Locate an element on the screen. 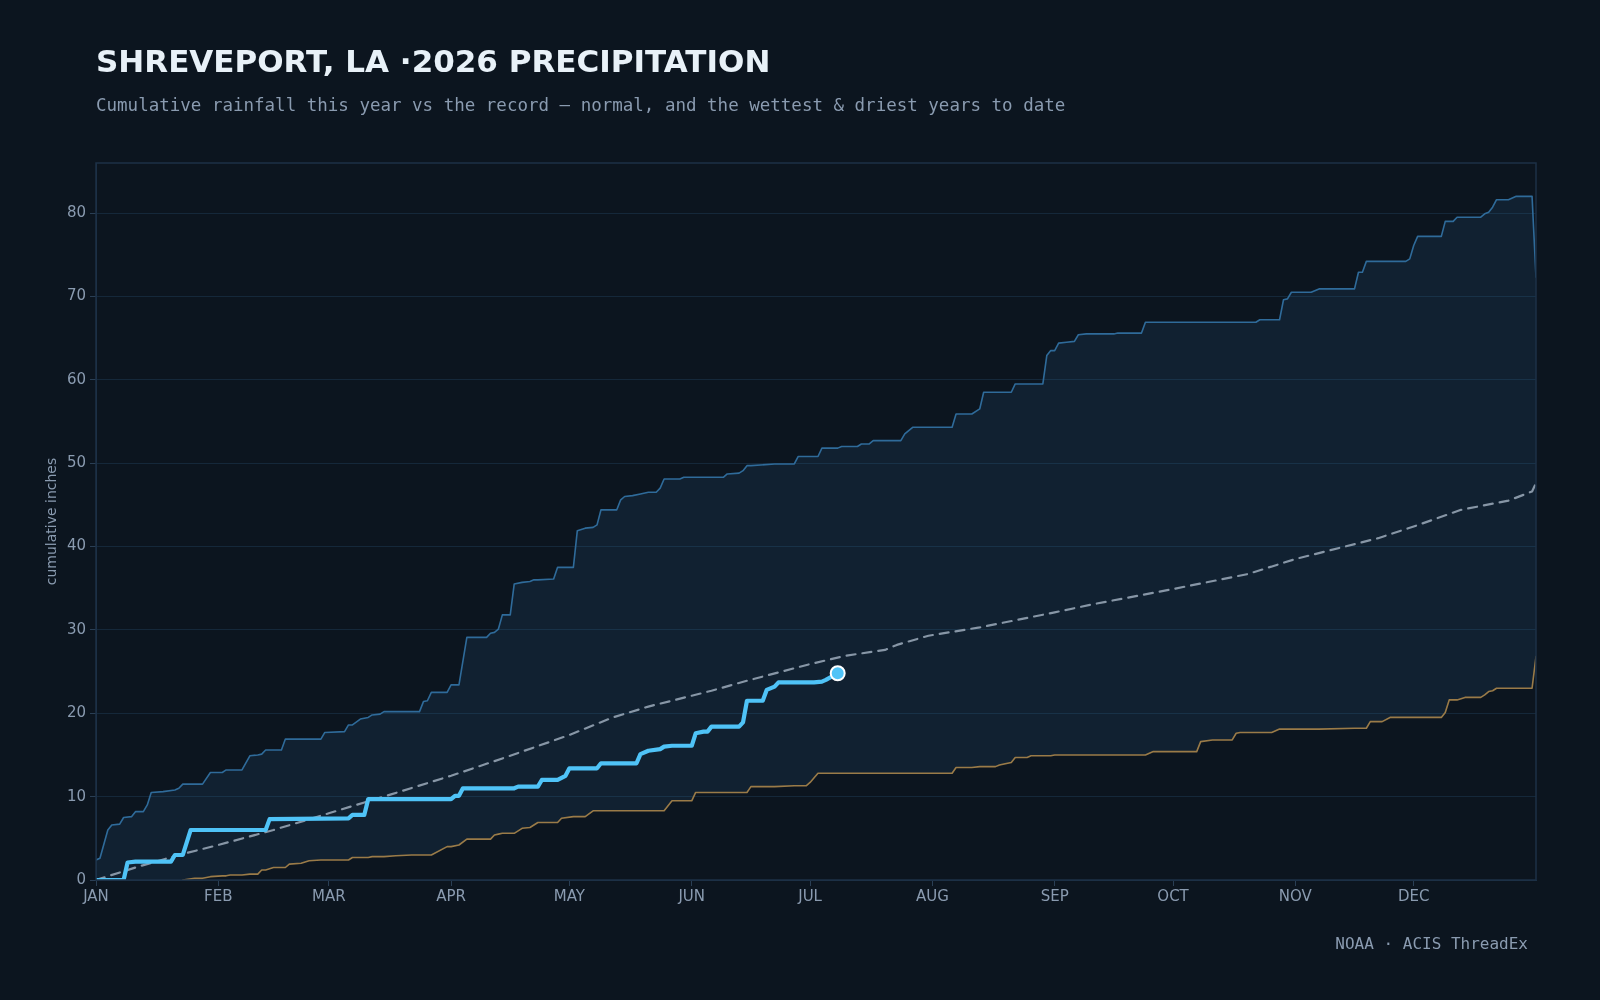 This screenshot has width=1600, height=1000. x-tick-label: MAY is located at coordinates (569, 895).